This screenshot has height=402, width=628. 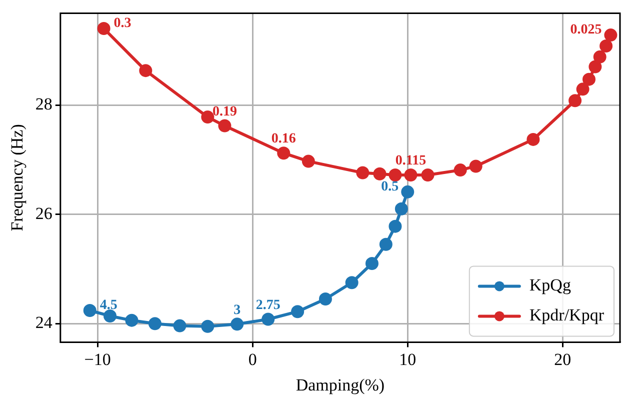 I want to click on y-axis-title: Frequency (Hz), so click(x=17, y=178).